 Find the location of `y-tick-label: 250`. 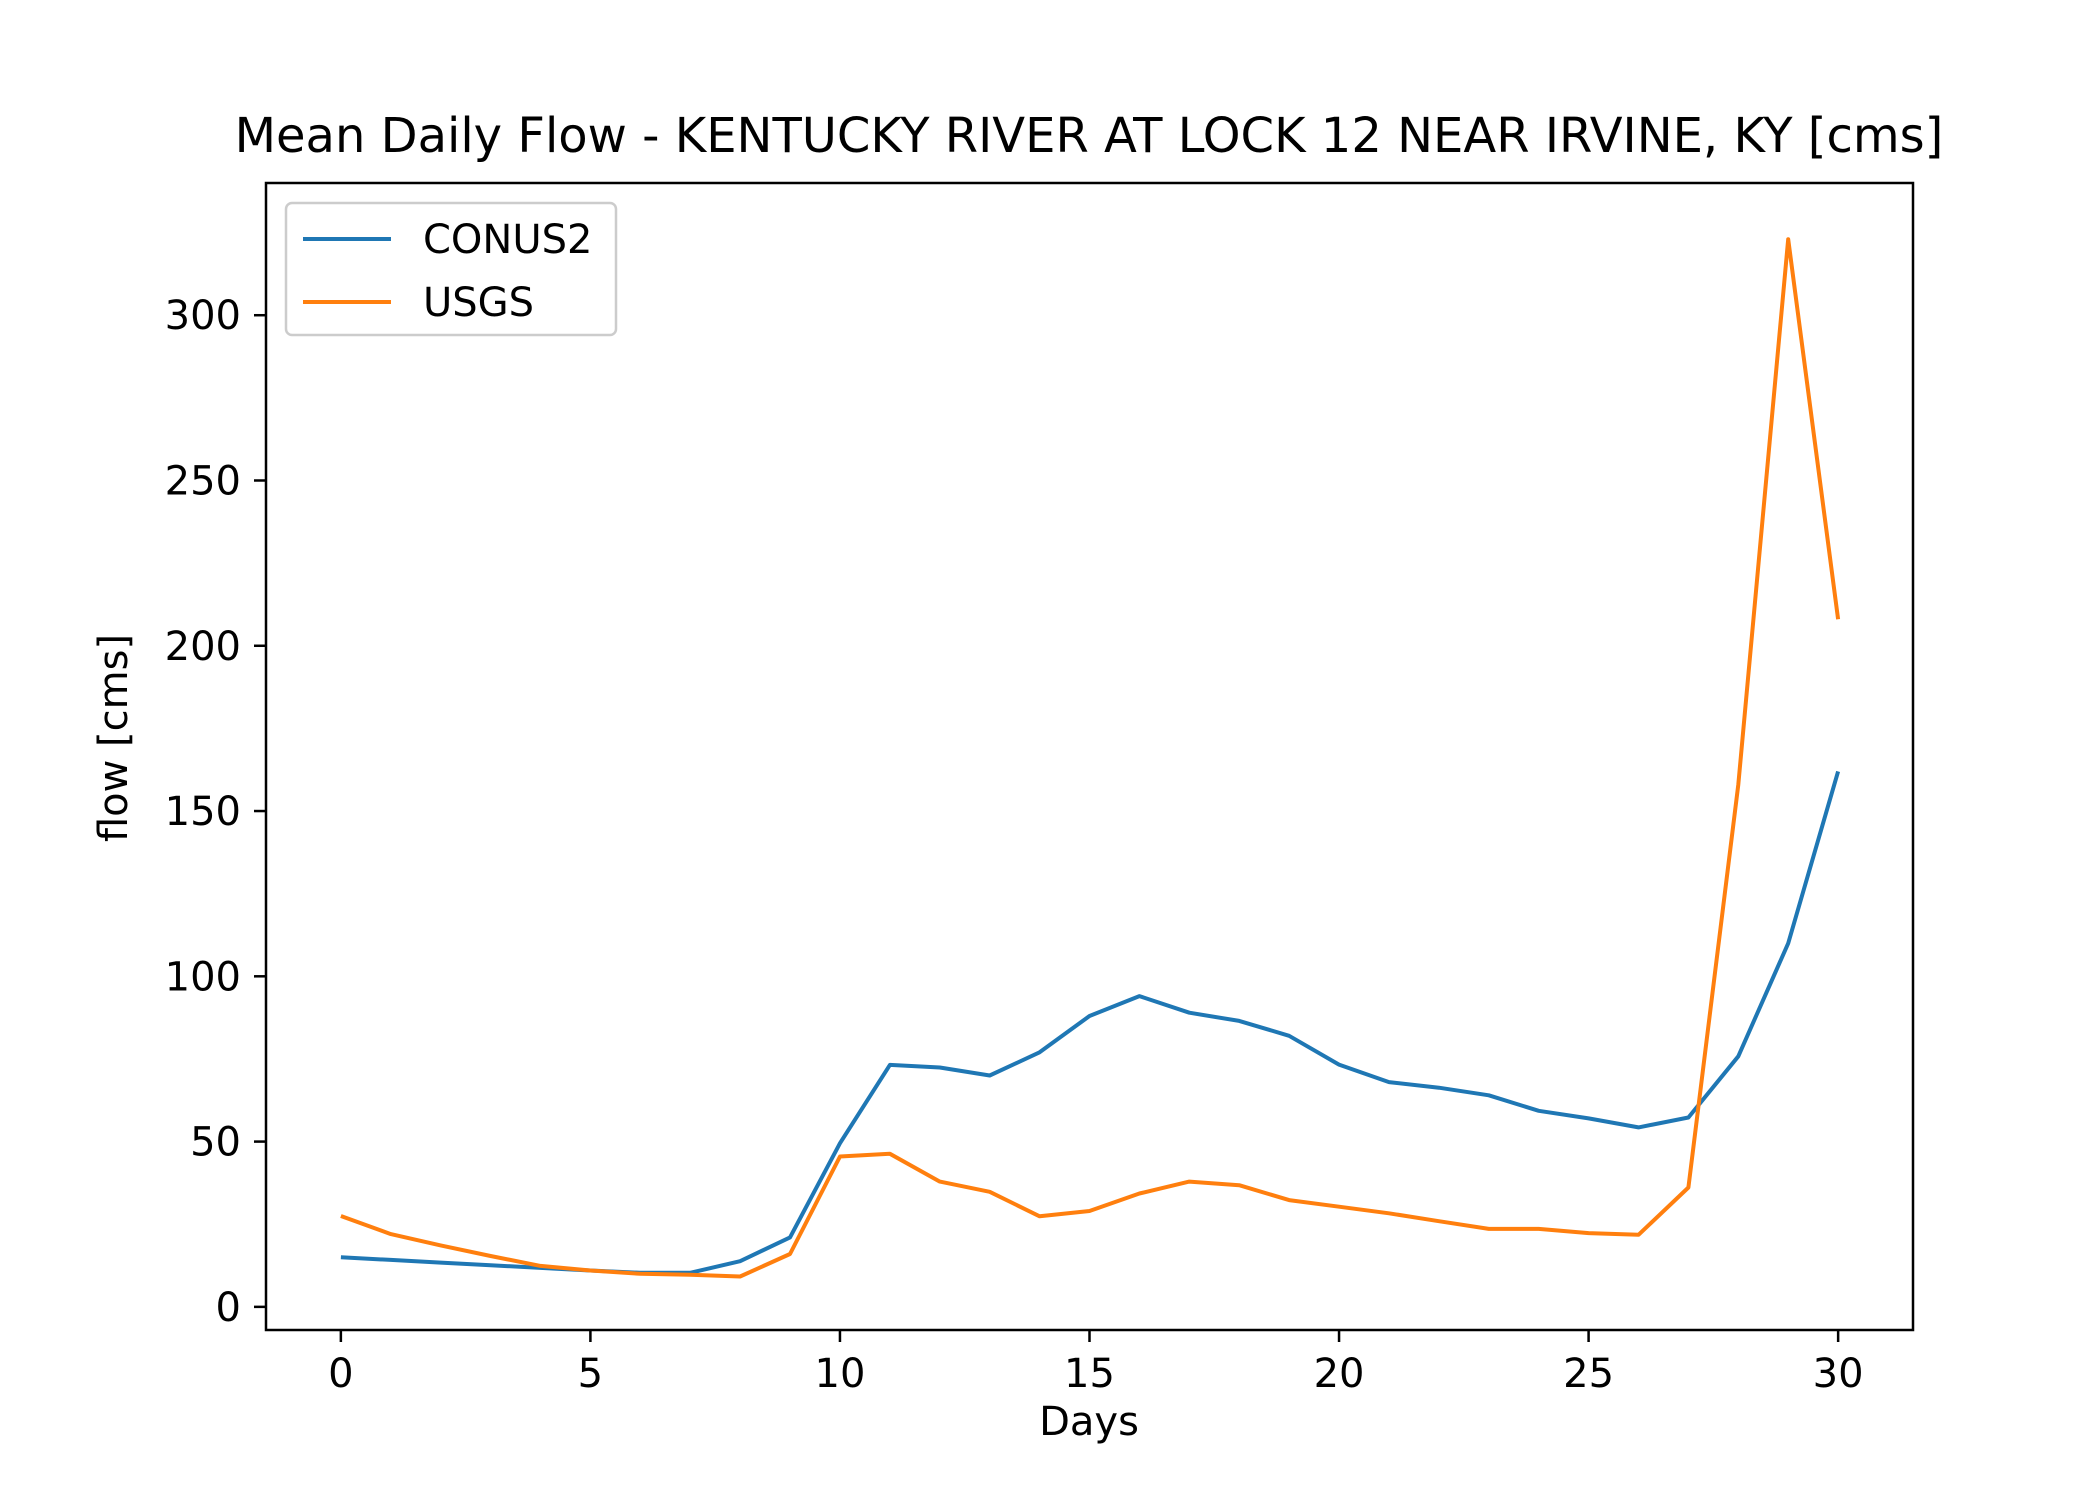

y-tick-label: 250 is located at coordinates (203, 481).